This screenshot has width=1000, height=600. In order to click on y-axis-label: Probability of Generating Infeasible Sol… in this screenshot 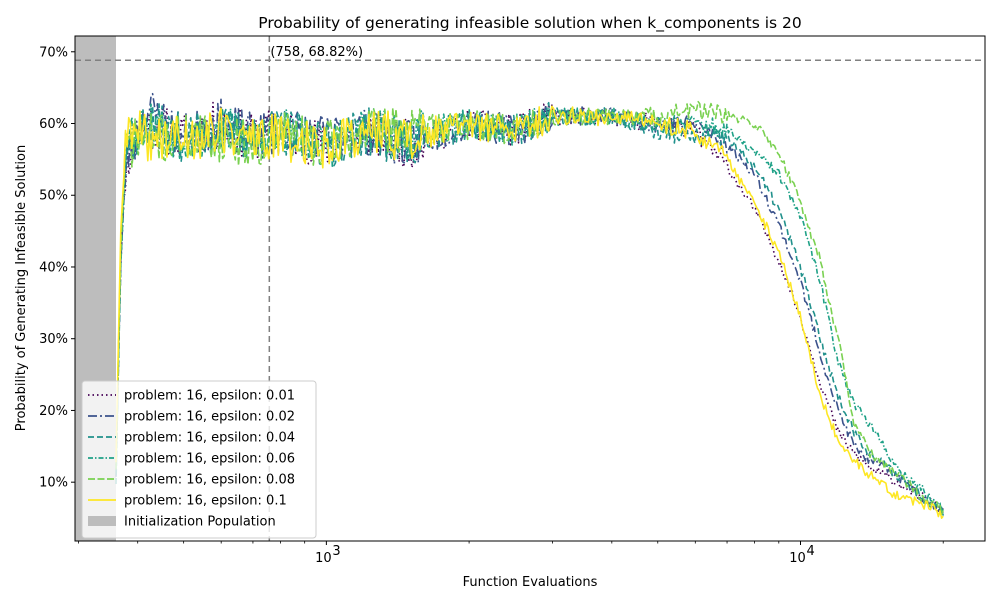, I will do `click(21, 288)`.